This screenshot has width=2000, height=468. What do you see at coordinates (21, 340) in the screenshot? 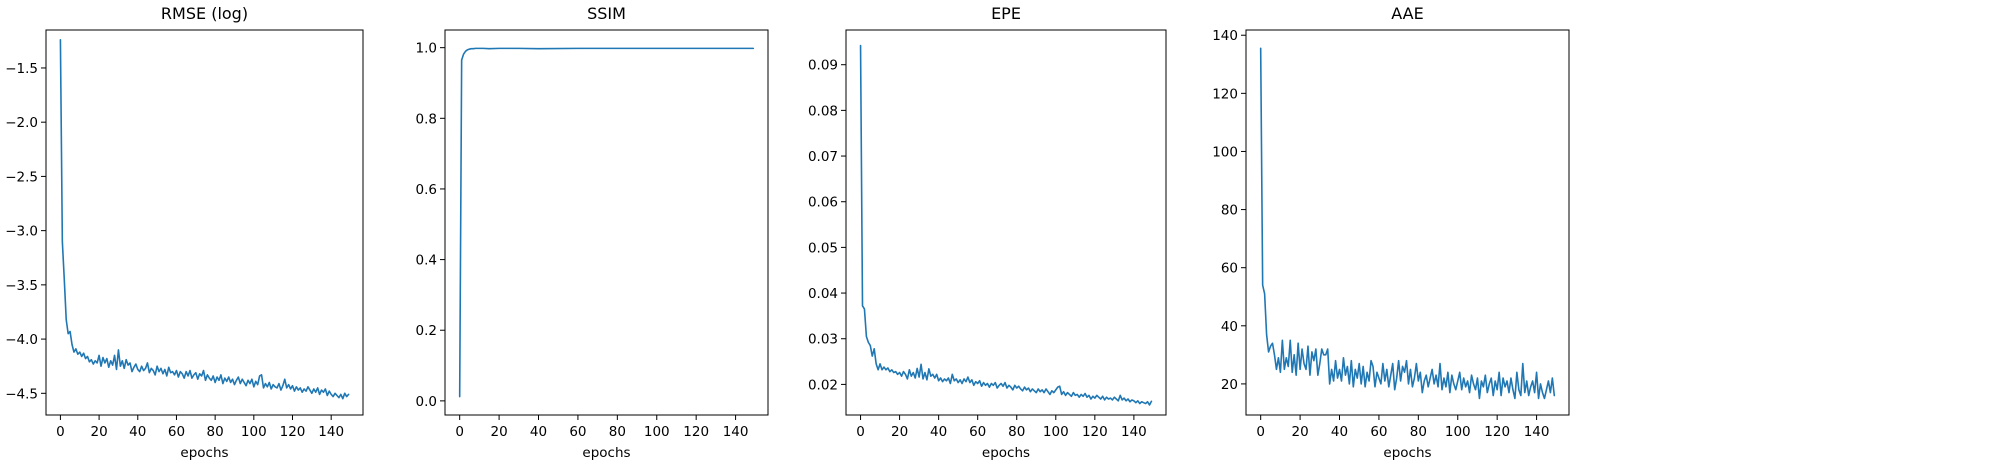
I see `y-tick-label: −4.0` at bounding box center [21, 340].